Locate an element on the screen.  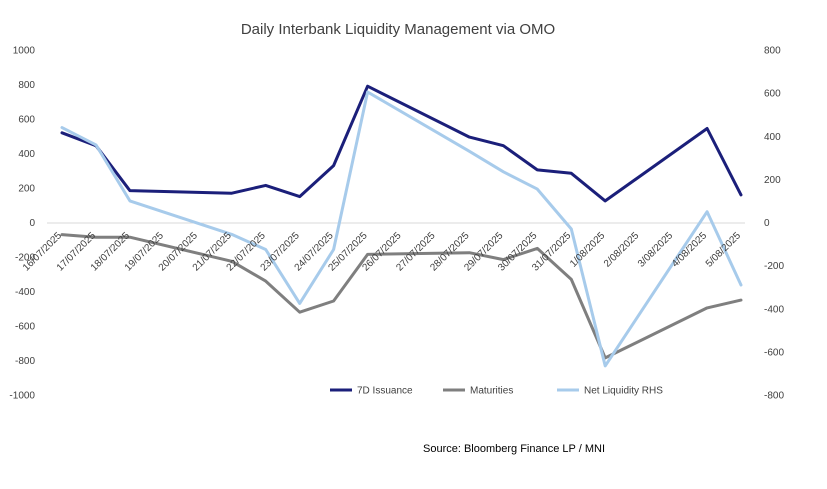
right-tick-label: 800 is located at coordinates (772, 51).